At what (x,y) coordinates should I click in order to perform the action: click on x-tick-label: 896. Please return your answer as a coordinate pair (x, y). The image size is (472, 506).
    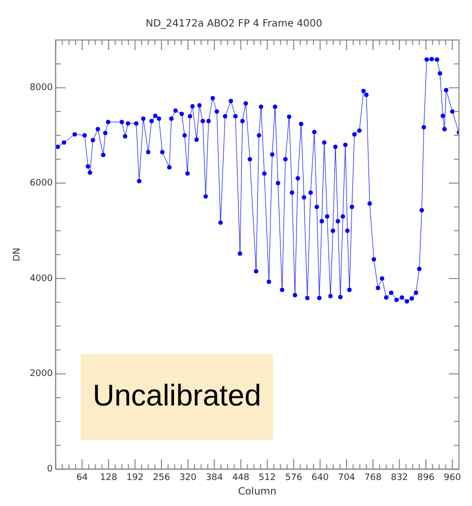
    Looking at the image, I should click on (426, 477).